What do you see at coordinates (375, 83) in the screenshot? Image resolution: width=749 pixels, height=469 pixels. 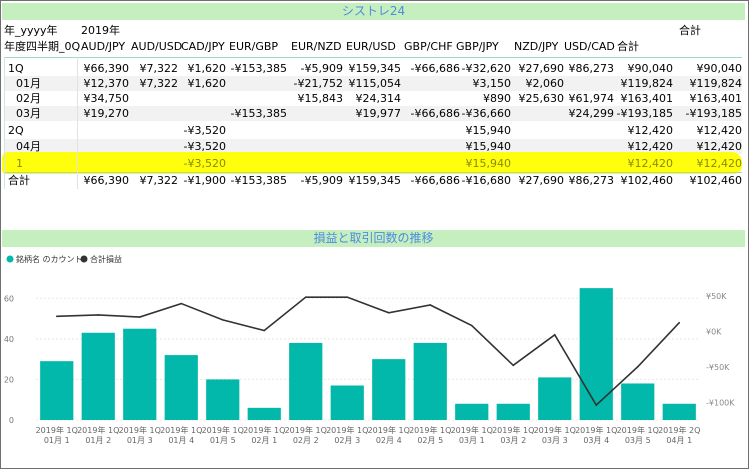 I see `value-cell: ¥115,054` at bounding box center [375, 83].